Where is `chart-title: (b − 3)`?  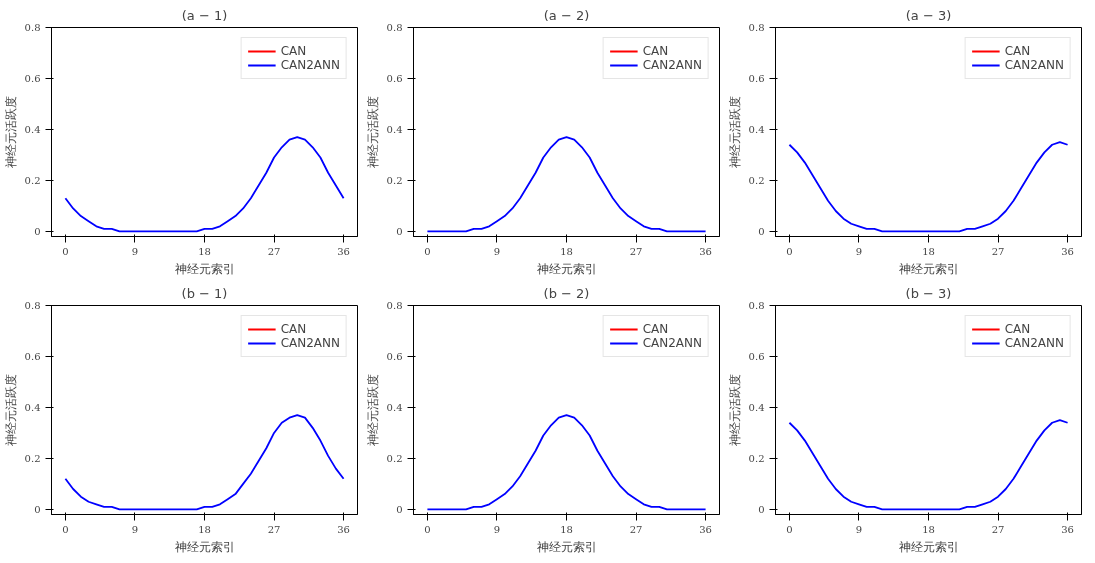 chart-title: (b − 3) is located at coordinates (928, 293).